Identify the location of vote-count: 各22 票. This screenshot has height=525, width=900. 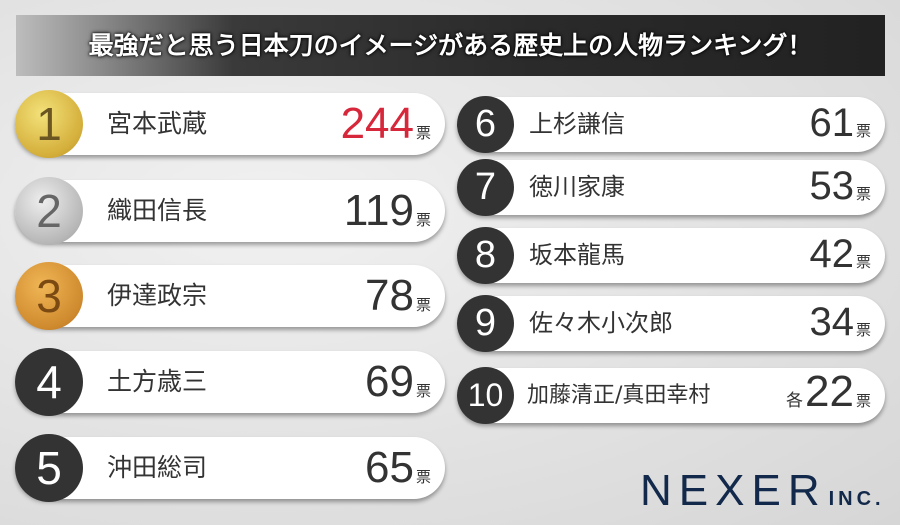
(828, 392).